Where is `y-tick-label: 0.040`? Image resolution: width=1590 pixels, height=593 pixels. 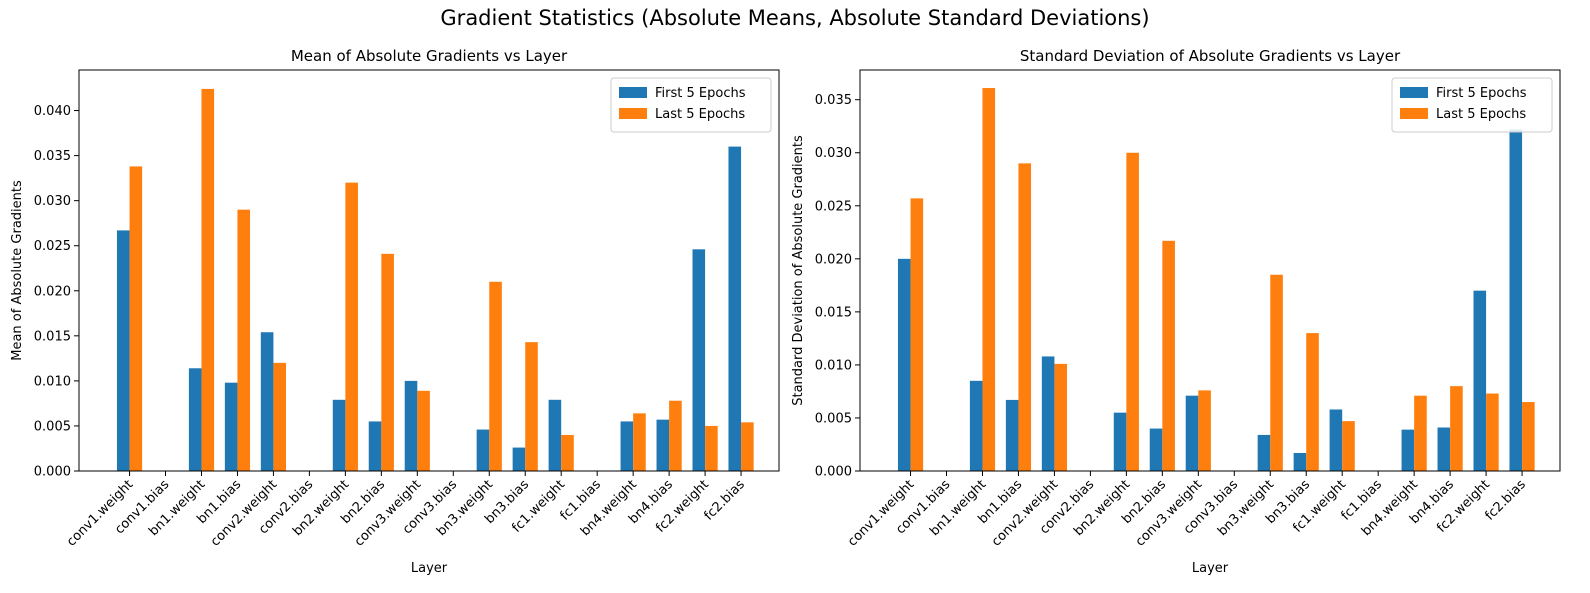 y-tick-label: 0.040 is located at coordinates (52, 111).